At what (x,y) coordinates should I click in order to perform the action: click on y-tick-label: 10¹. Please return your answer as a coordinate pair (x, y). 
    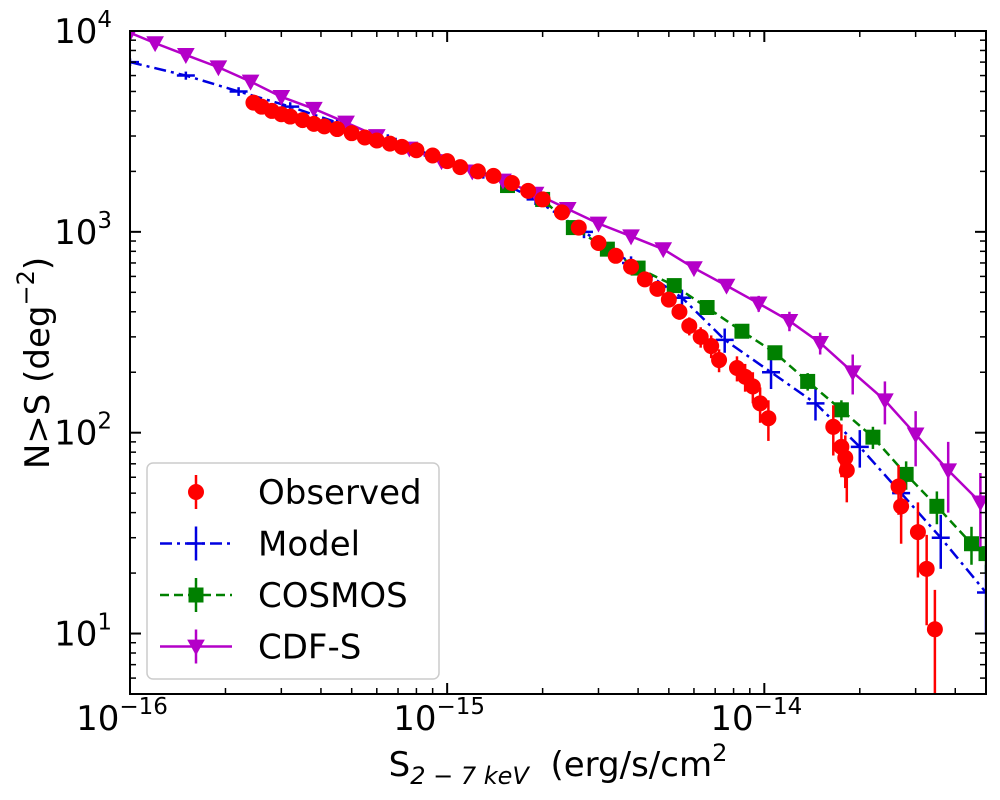
    Looking at the image, I should click on (83, 632).